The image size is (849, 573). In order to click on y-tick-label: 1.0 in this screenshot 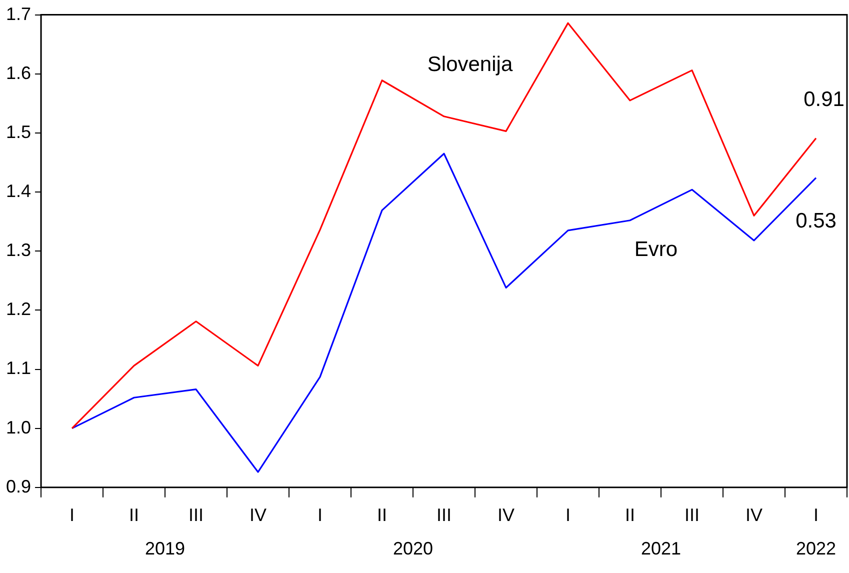, I will do `click(19, 427)`.